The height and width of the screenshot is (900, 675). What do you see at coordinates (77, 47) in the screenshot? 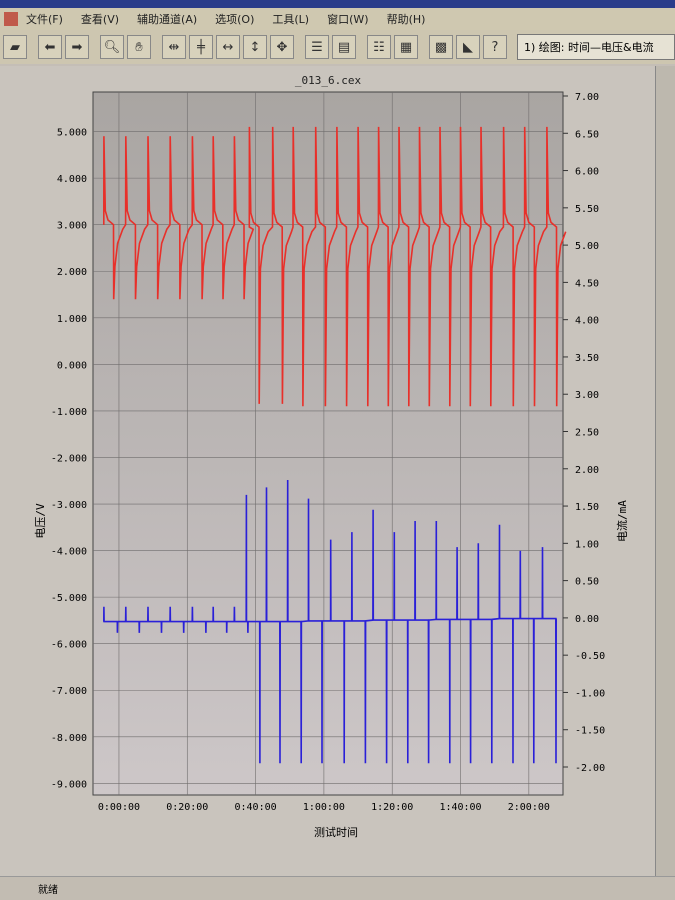
I see `forward-icon: ➡` at bounding box center [77, 47].